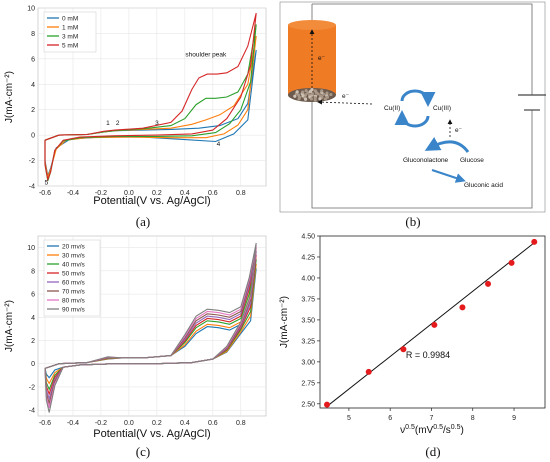  I want to click on electron-label-3: e⁻, so click(459, 130).